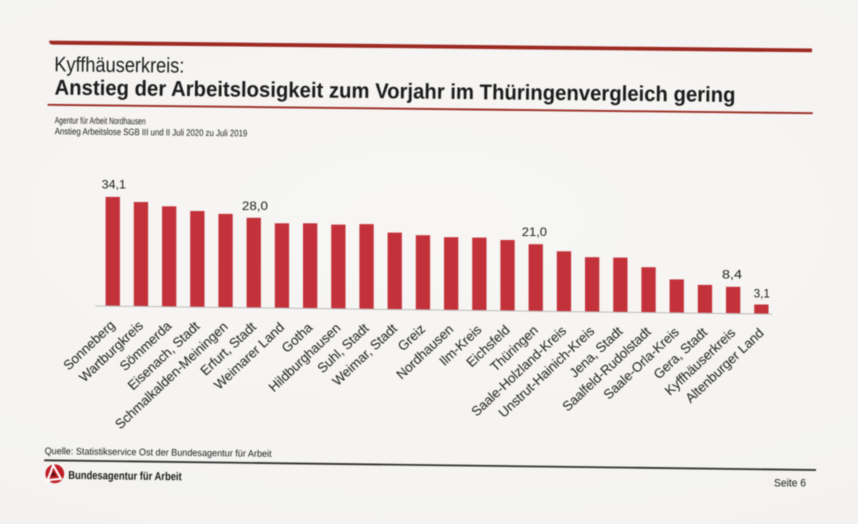 This screenshot has width=858, height=524. Describe the element at coordinates (100, 120) in the screenshot. I see `svg-text: Agentur für Arbeit Nordhausen` at that location.